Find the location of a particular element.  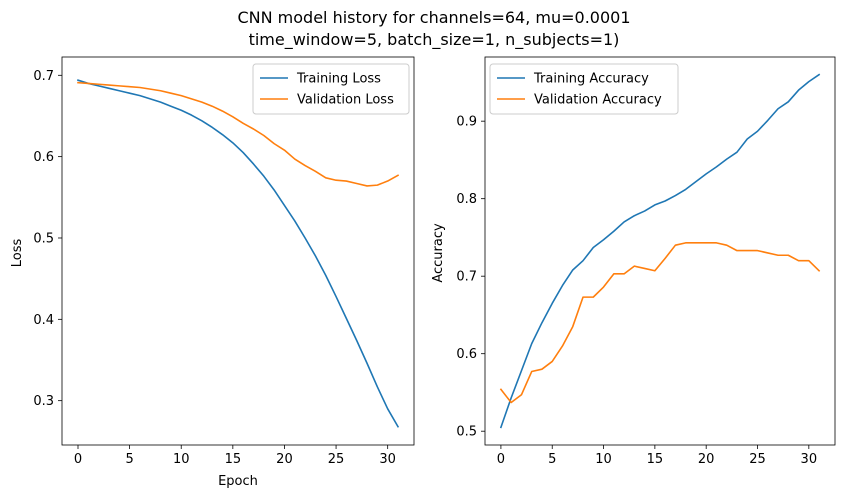

loss-x-tick-label: 30 is located at coordinates (387, 459).